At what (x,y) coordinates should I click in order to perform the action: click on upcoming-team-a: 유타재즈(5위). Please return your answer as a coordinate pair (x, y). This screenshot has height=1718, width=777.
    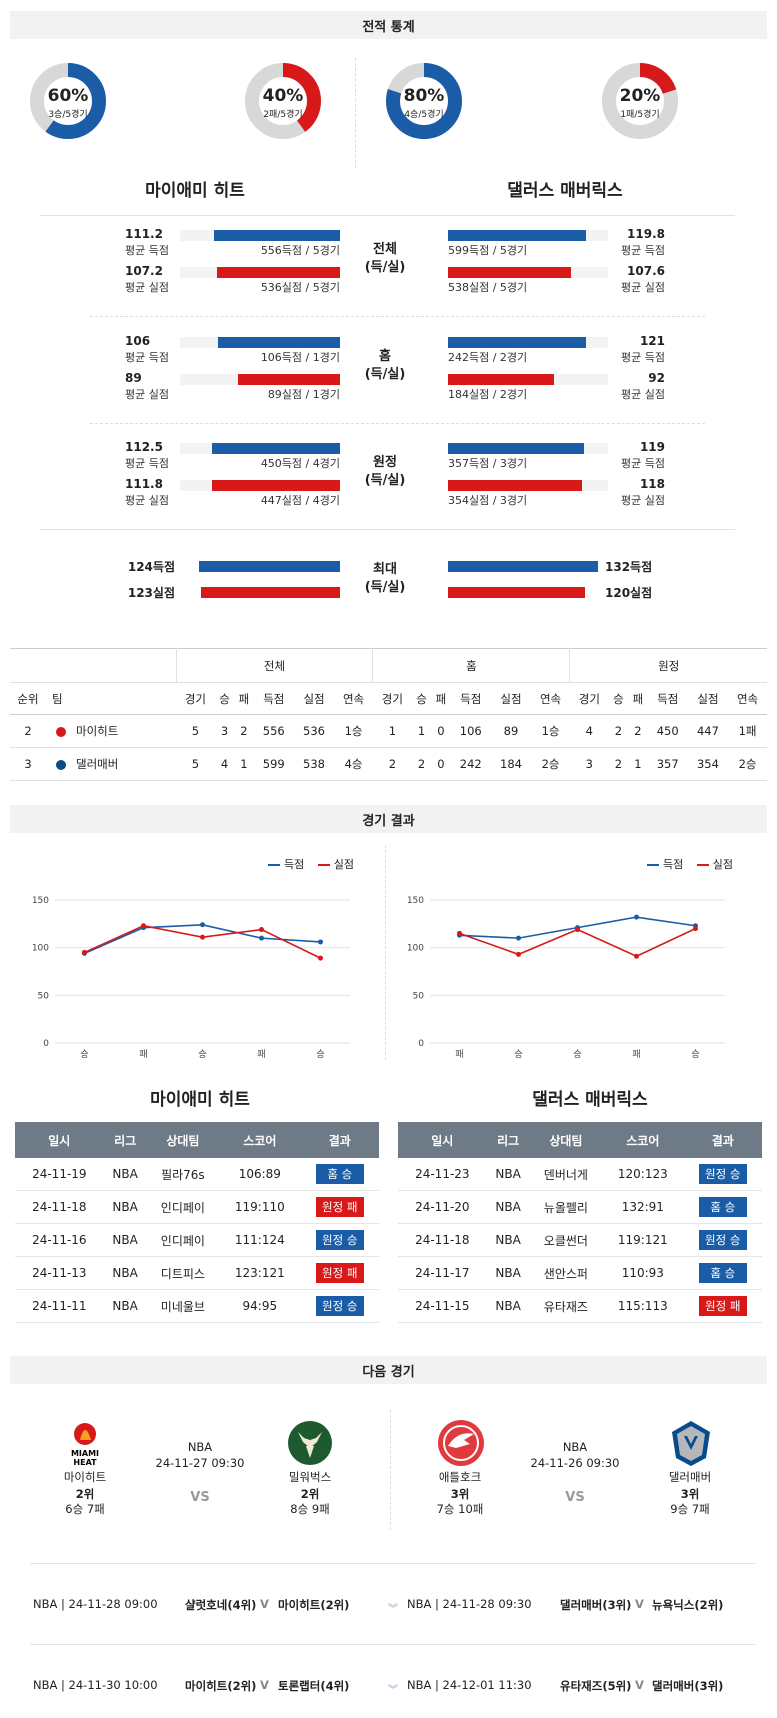
    Looking at the image, I should click on (596, 1686).